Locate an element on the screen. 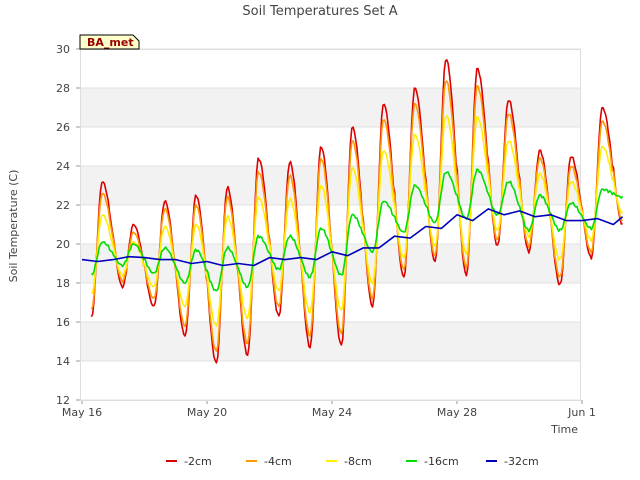 Image resolution: width=640 pixels, height=480 pixels. legend-label: -2cm is located at coordinates (198, 461).